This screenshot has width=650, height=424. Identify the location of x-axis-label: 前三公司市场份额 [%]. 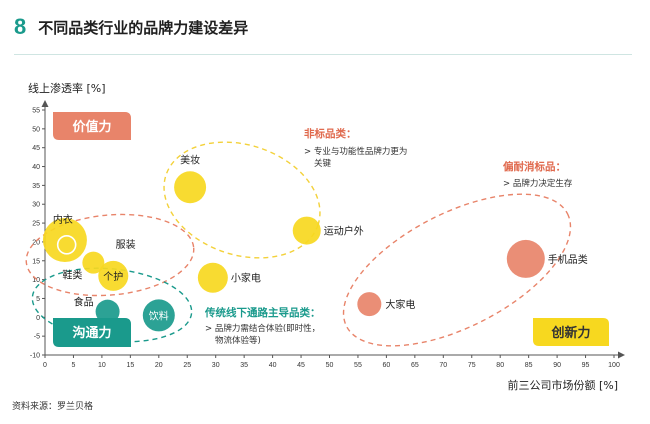
(562, 385).